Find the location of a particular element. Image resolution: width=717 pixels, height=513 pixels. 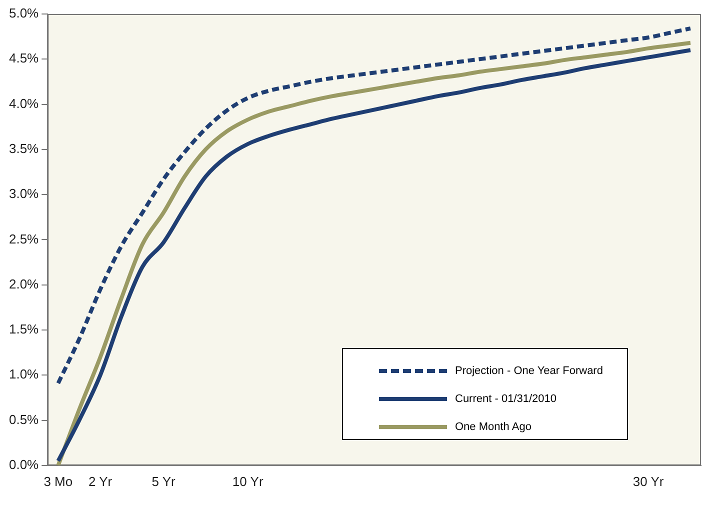

y-tick-label: 1.5% is located at coordinates (24, 329).